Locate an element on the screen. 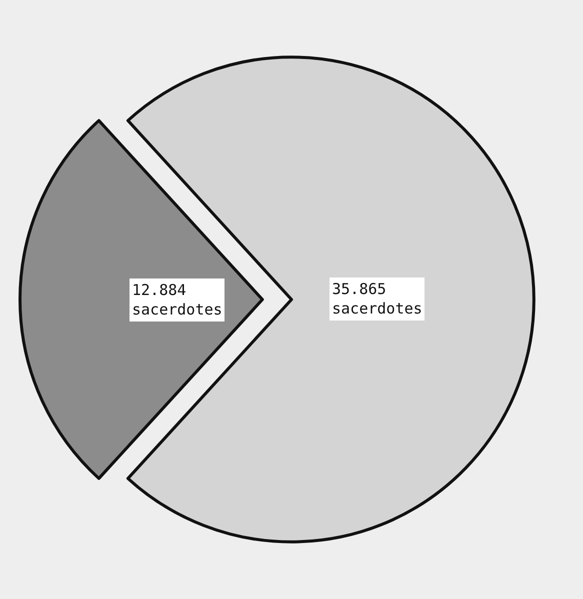 This screenshot has width=583, height=599. data-label: 12.884 sacerdotes is located at coordinates (177, 299).